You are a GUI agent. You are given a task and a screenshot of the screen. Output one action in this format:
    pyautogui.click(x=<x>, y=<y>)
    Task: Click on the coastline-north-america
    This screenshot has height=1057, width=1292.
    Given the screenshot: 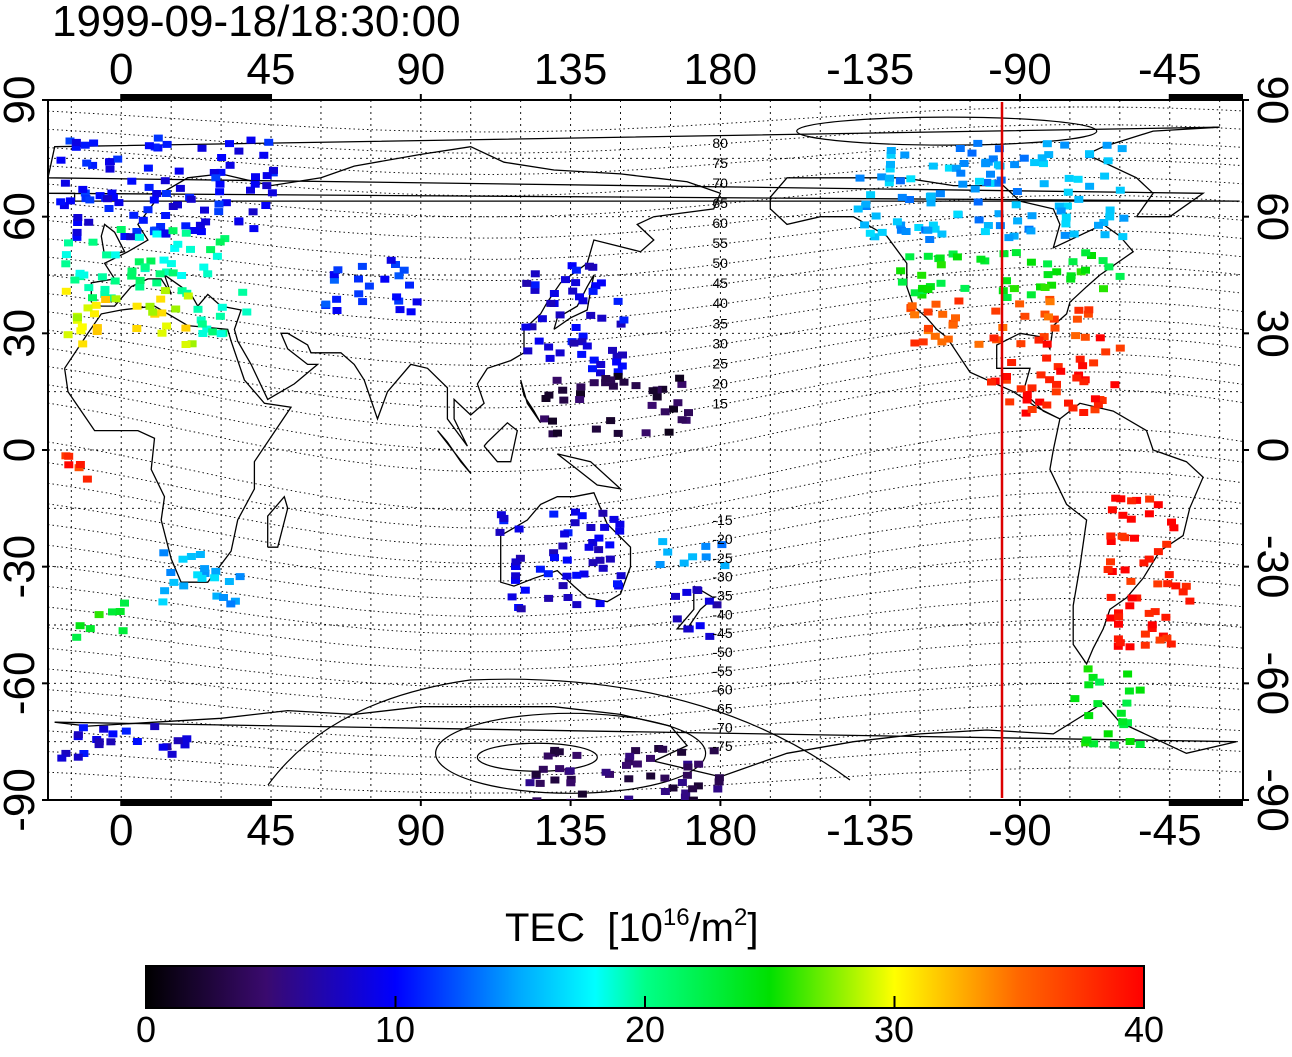 What is the action you would take?
    pyautogui.click(x=952, y=298)
    